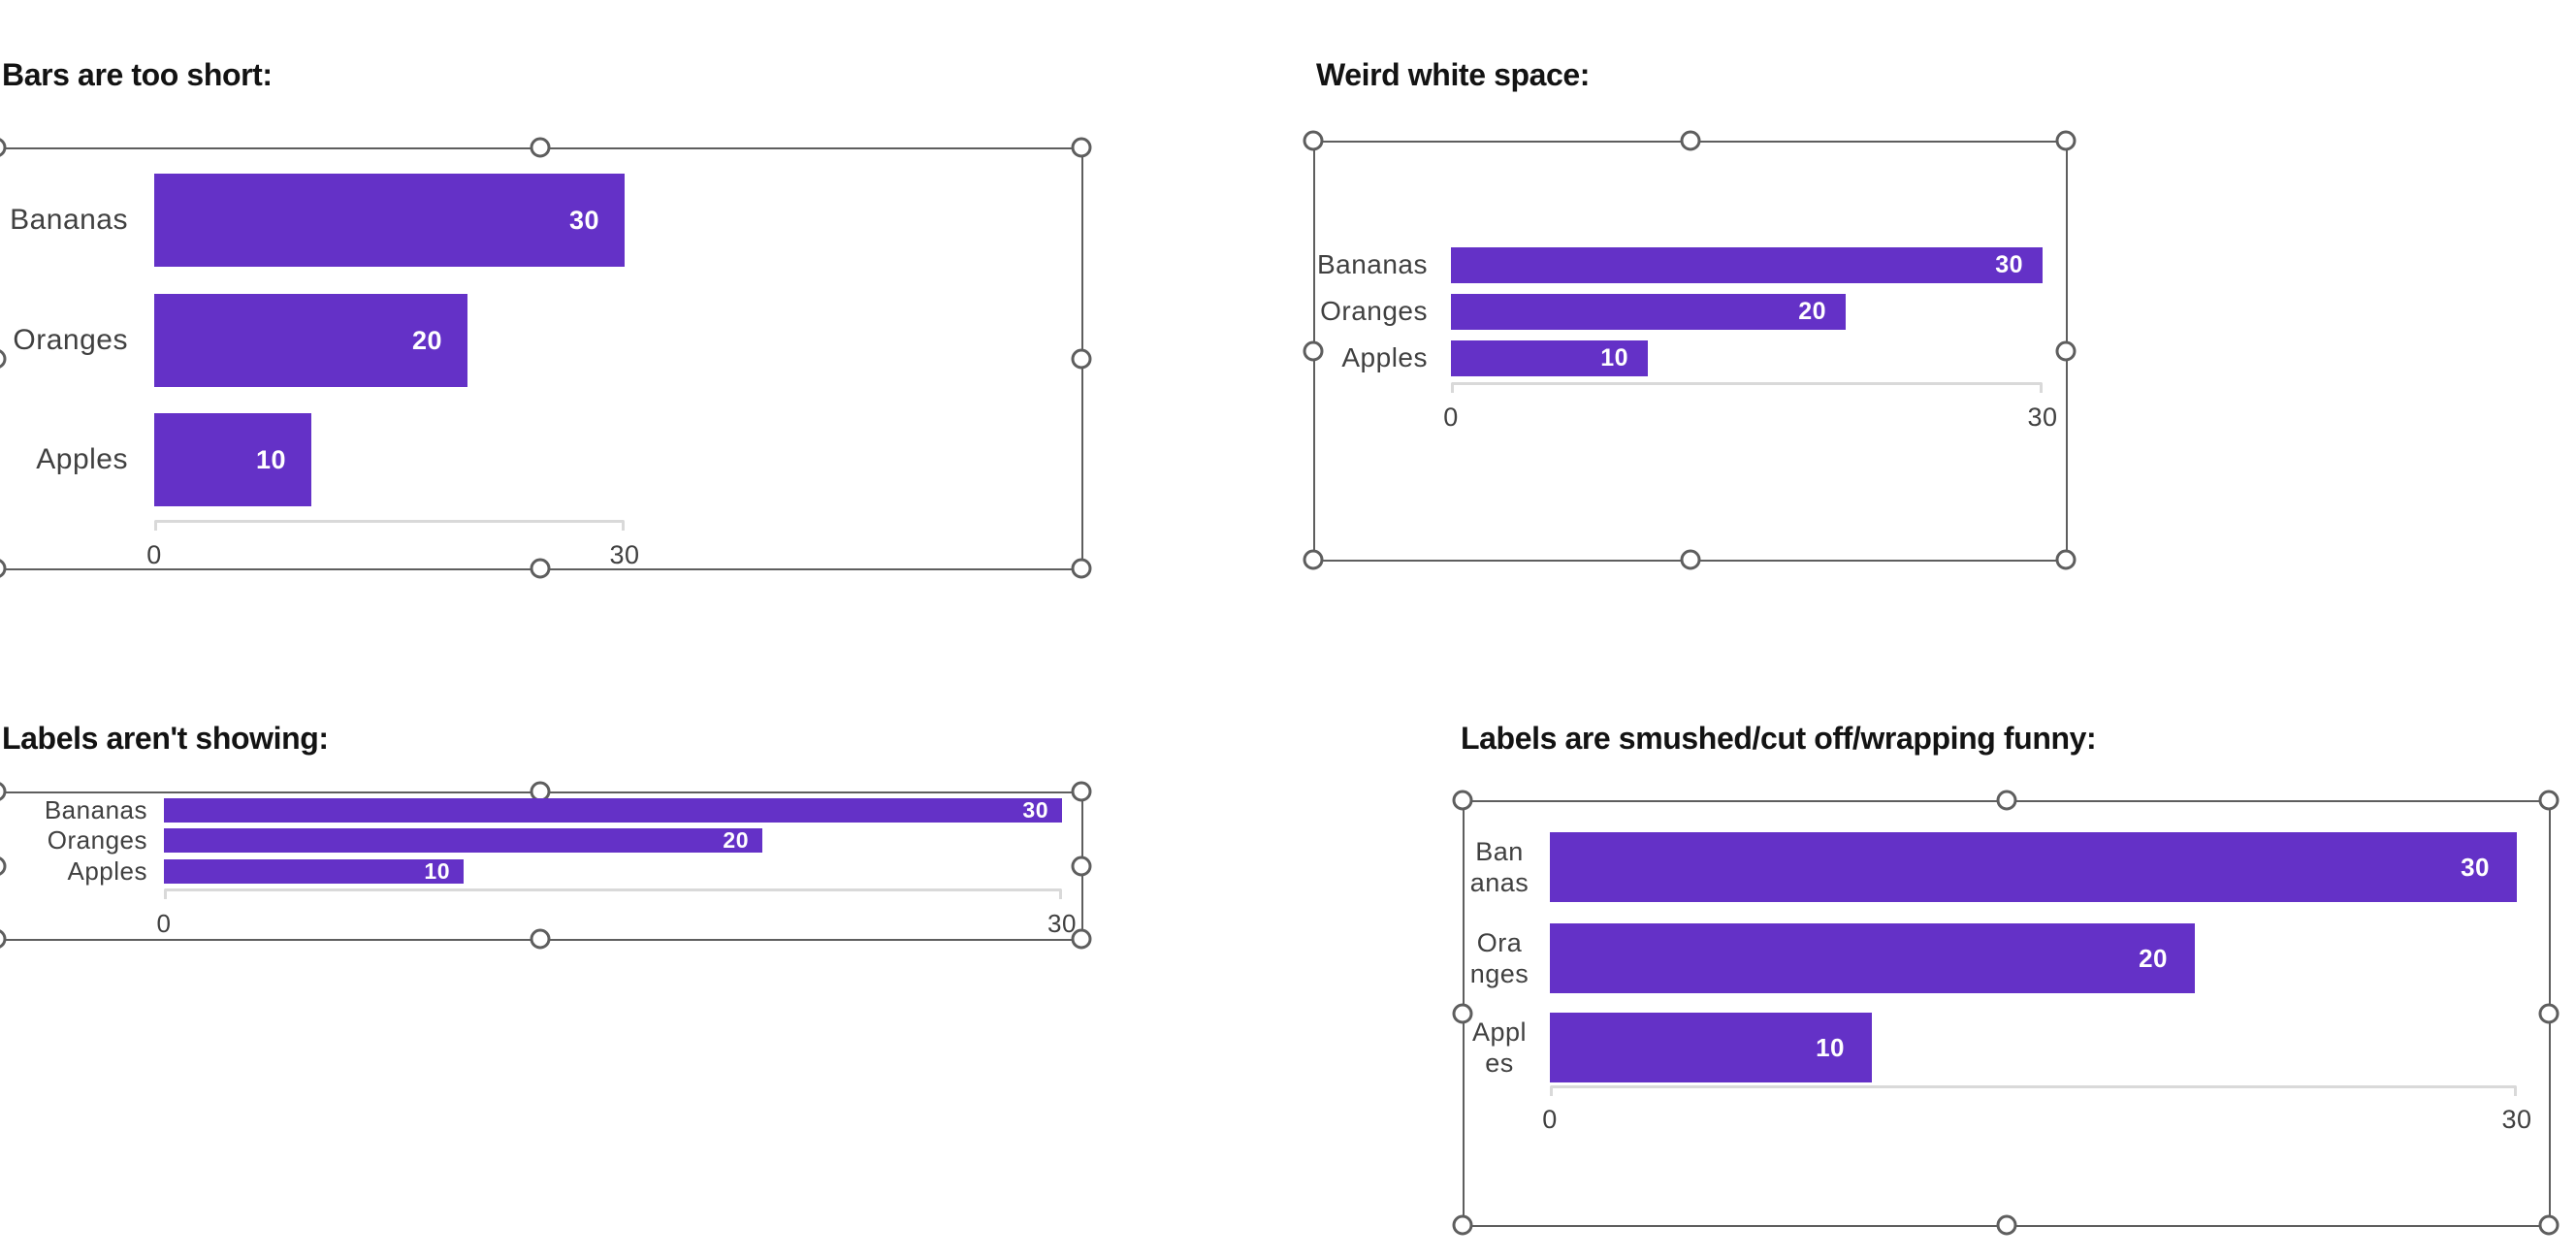 The width and height of the screenshot is (2576, 1259). I want to click on chart-title: Labels aren't showing:, so click(165, 738).